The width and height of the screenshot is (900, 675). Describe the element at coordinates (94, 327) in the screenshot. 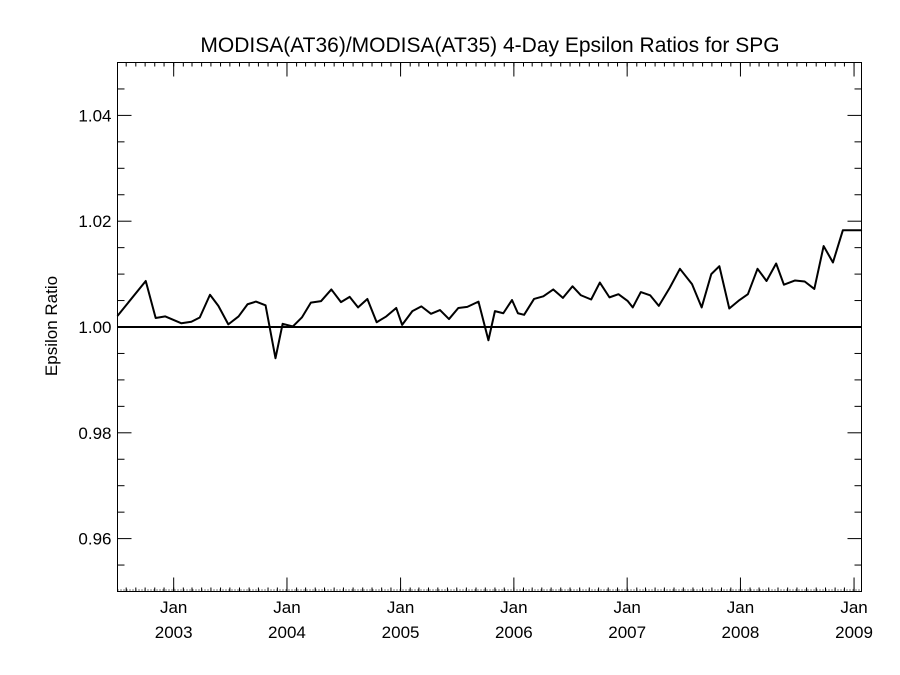

I see `y-tick-label: 1.00` at that location.